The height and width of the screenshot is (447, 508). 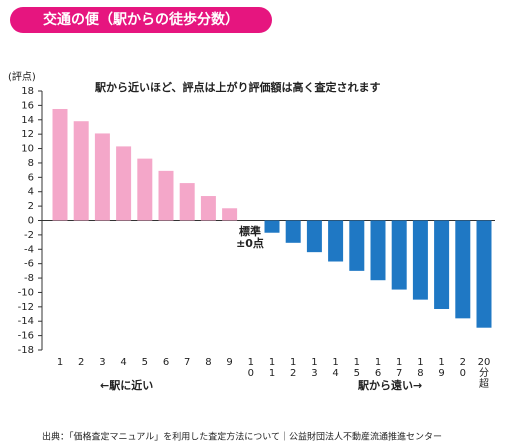 I want to click on y-tick-label: -16, so click(x=26, y=336).